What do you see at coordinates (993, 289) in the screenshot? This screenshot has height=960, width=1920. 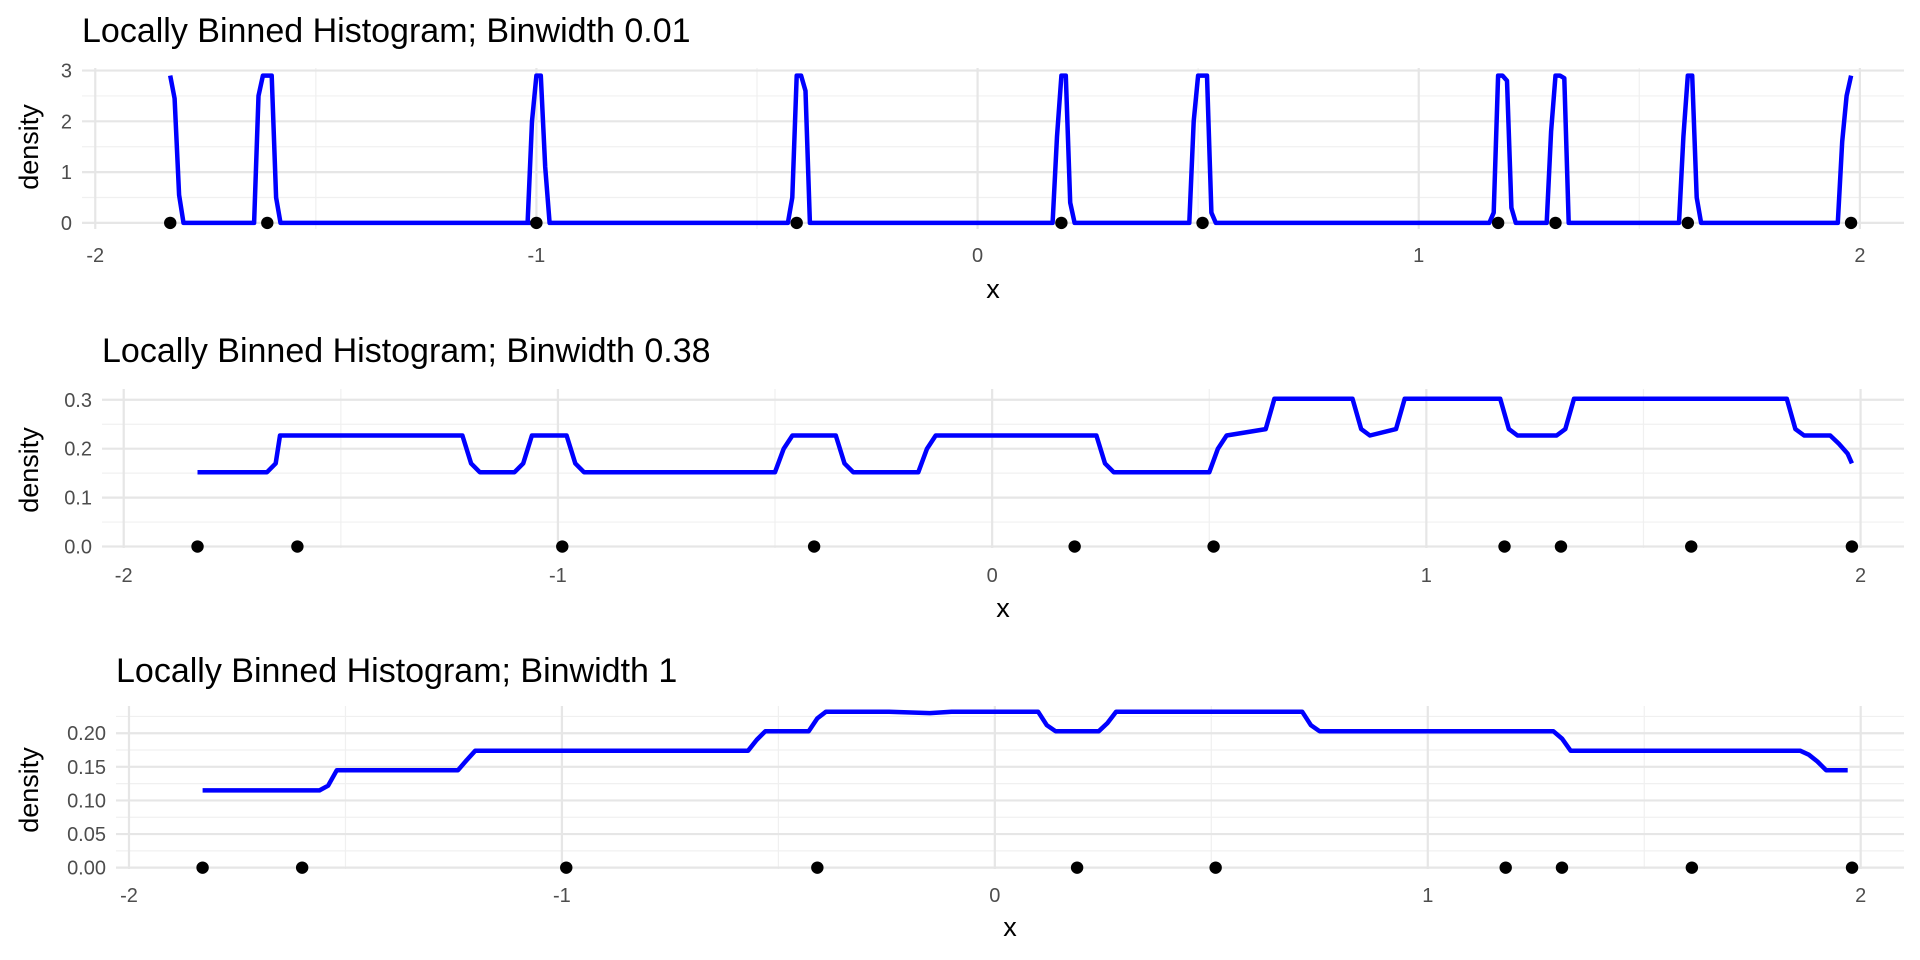 I see `panel-1-x-axis-title: x` at bounding box center [993, 289].